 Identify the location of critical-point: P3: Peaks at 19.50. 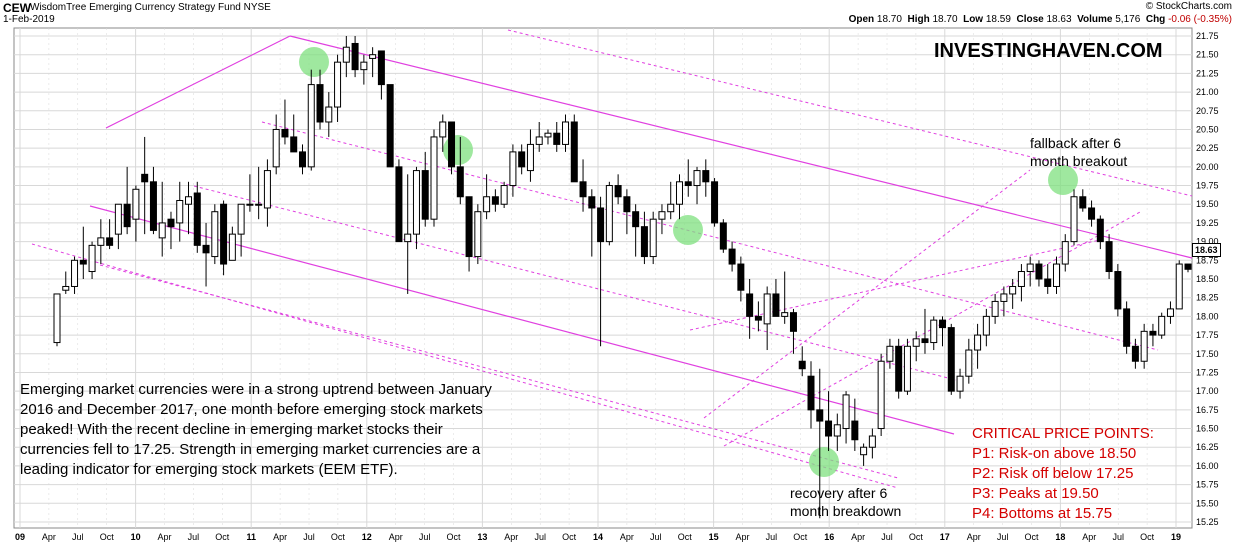
(1035, 493).